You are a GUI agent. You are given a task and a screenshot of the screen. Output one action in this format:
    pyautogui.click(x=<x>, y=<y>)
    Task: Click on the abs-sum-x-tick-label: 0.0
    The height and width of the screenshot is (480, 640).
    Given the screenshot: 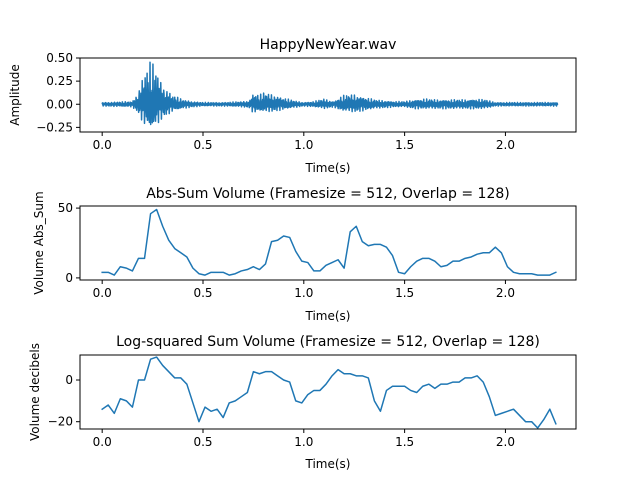 What is the action you would take?
    pyautogui.click(x=102, y=293)
    